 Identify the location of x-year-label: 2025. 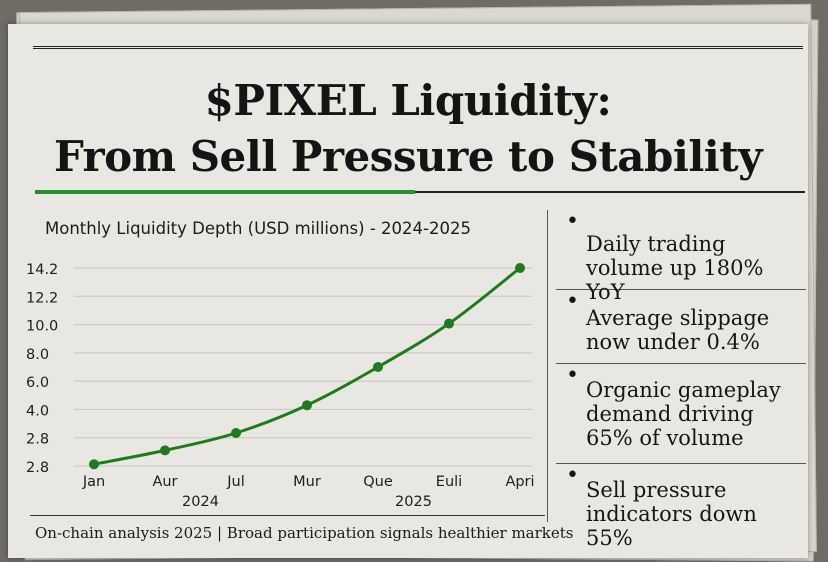
(413, 502).